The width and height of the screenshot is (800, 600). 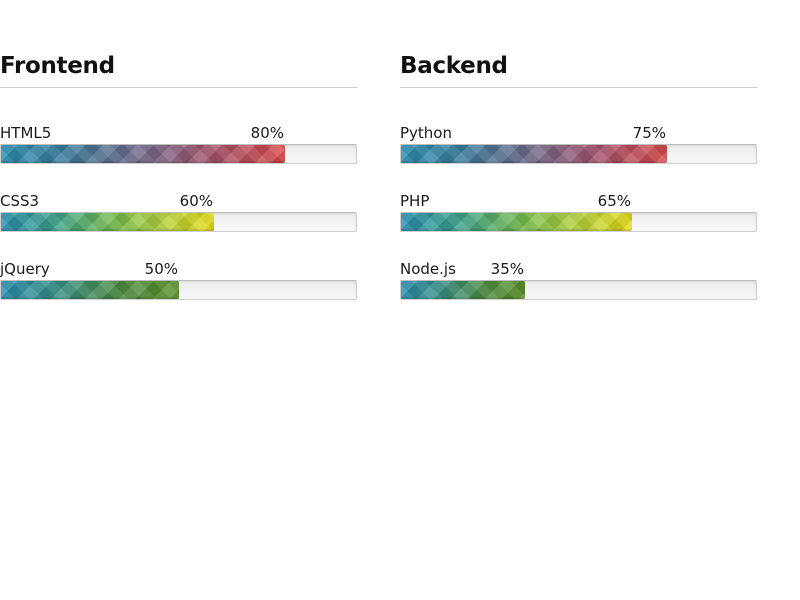 I want to click on skill-percent: 75%, so click(x=649, y=133).